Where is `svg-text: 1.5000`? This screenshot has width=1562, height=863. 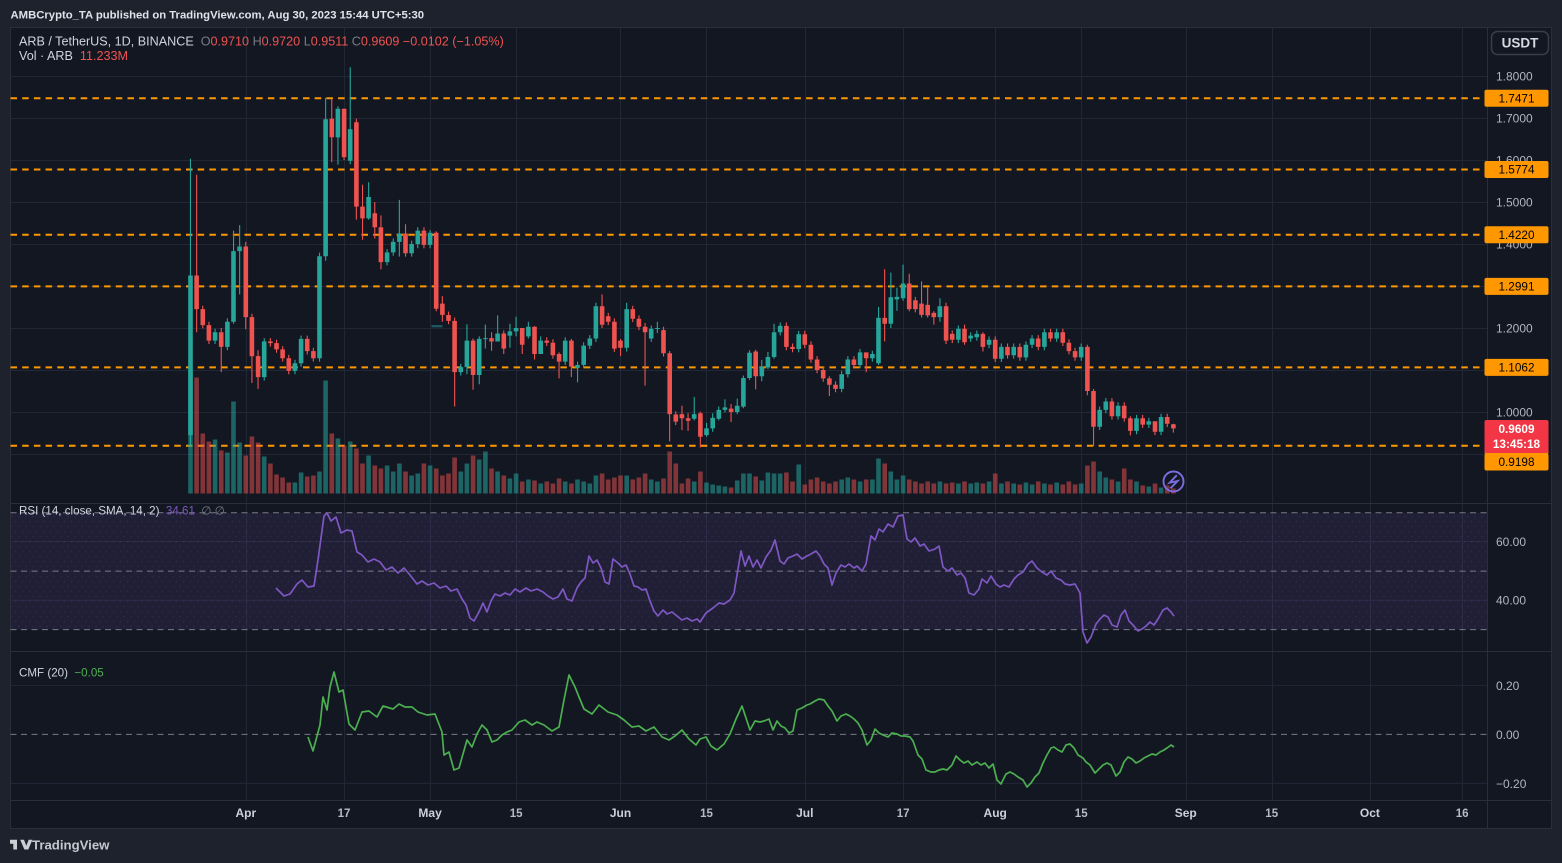 svg-text: 1.5000 is located at coordinates (1514, 203).